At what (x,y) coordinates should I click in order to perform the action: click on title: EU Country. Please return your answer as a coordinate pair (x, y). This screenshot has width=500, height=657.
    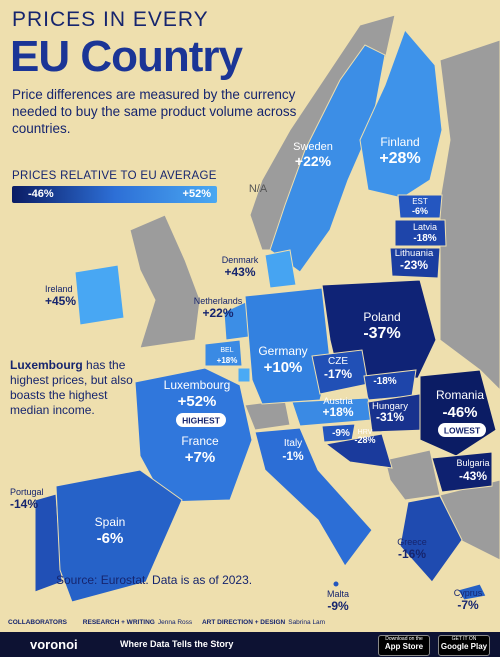
    Looking at the image, I should click on (126, 56).